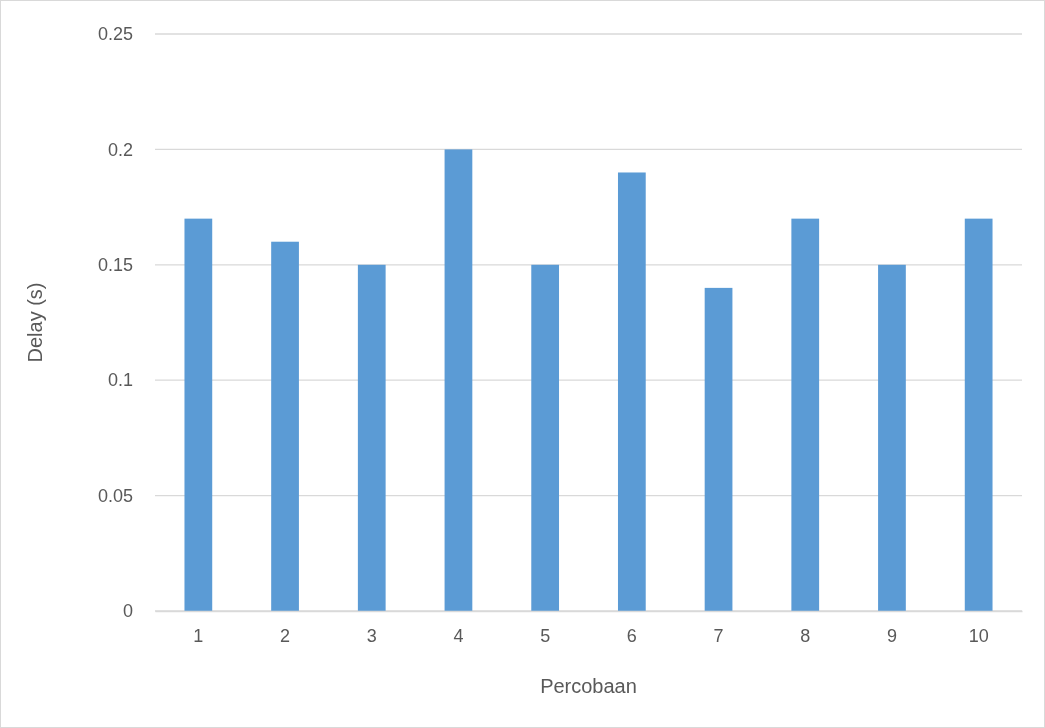  What do you see at coordinates (588, 686) in the screenshot?
I see `x-axis-title: Percobaan` at bounding box center [588, 686].